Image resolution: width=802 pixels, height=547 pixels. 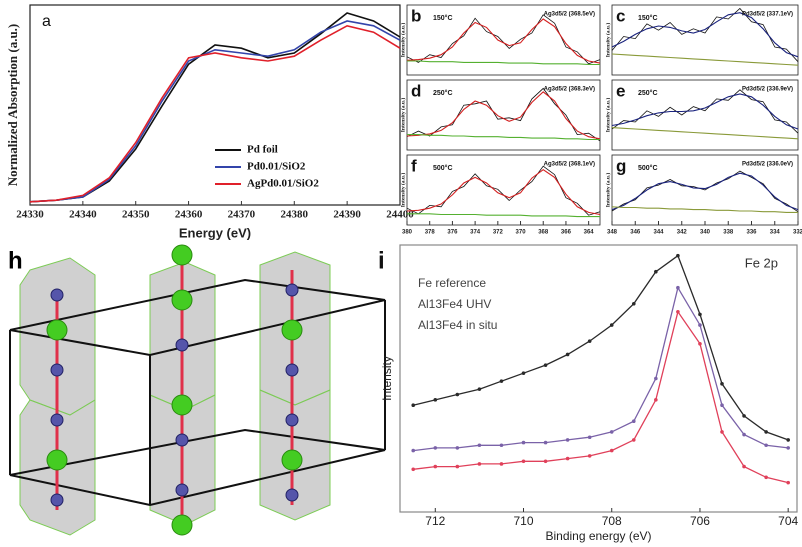 What do you see at coordinates (635, 233) in the screenshot?
I see `x-tick-label: 346` at bounding box center [635, 233].